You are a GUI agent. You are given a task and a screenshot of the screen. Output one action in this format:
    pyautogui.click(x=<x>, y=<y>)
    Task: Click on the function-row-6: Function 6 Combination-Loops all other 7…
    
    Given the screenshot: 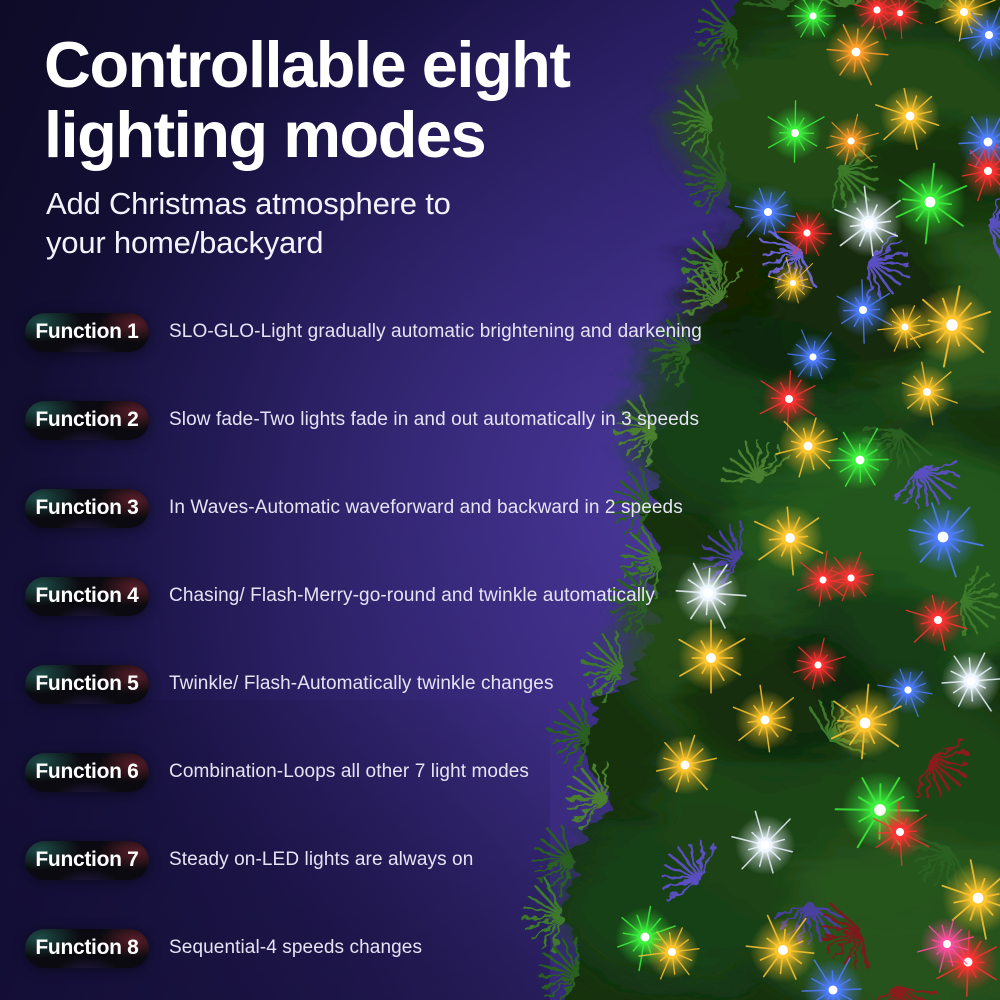 What is the action you would take?
    pyautogui.click(x=355, y=772)
    